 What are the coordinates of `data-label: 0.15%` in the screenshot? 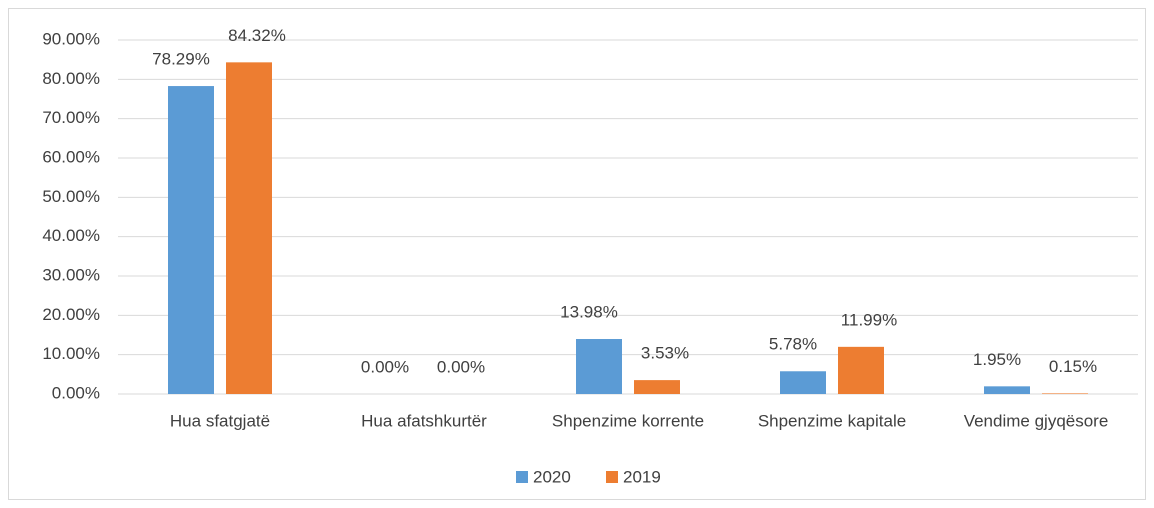 It's located at (1073, 366).